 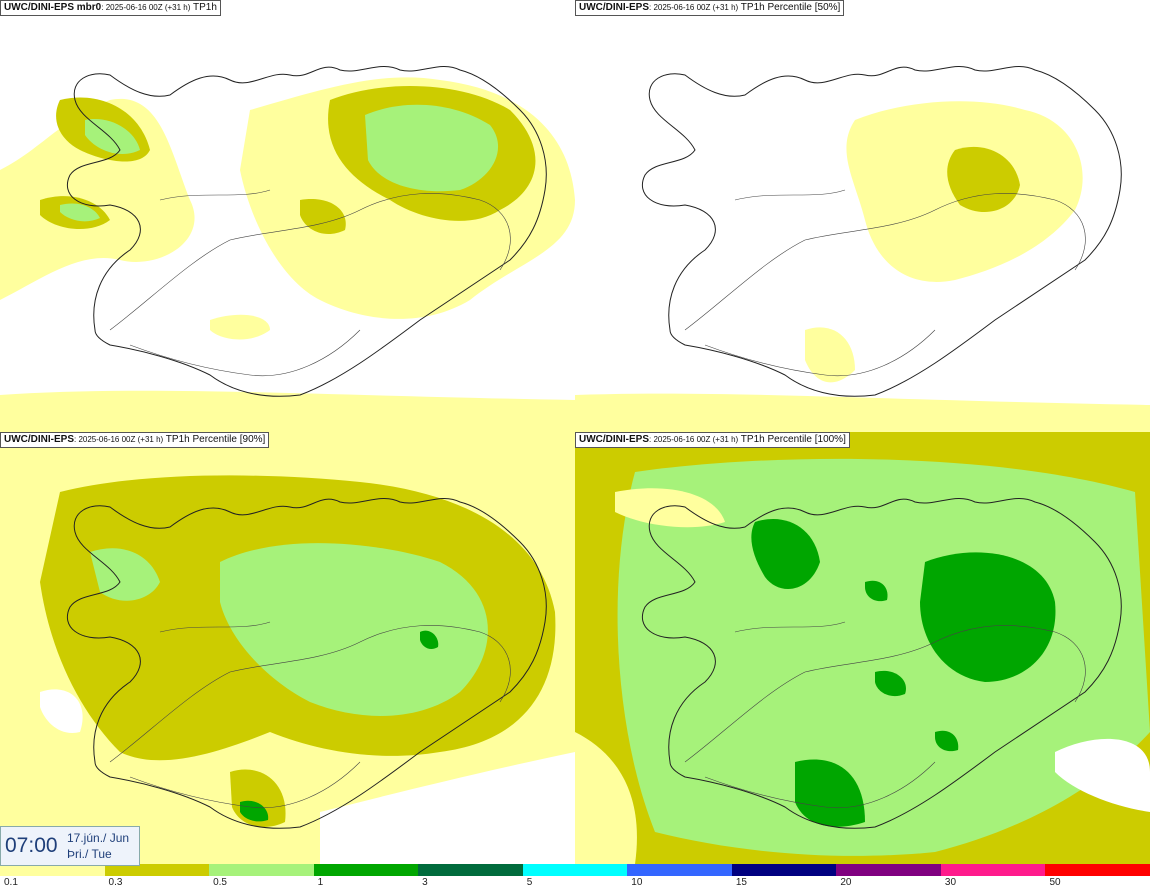 I want to click on model-name: UWC/DINI-EPS mbr0, so click(x=53, y=7).